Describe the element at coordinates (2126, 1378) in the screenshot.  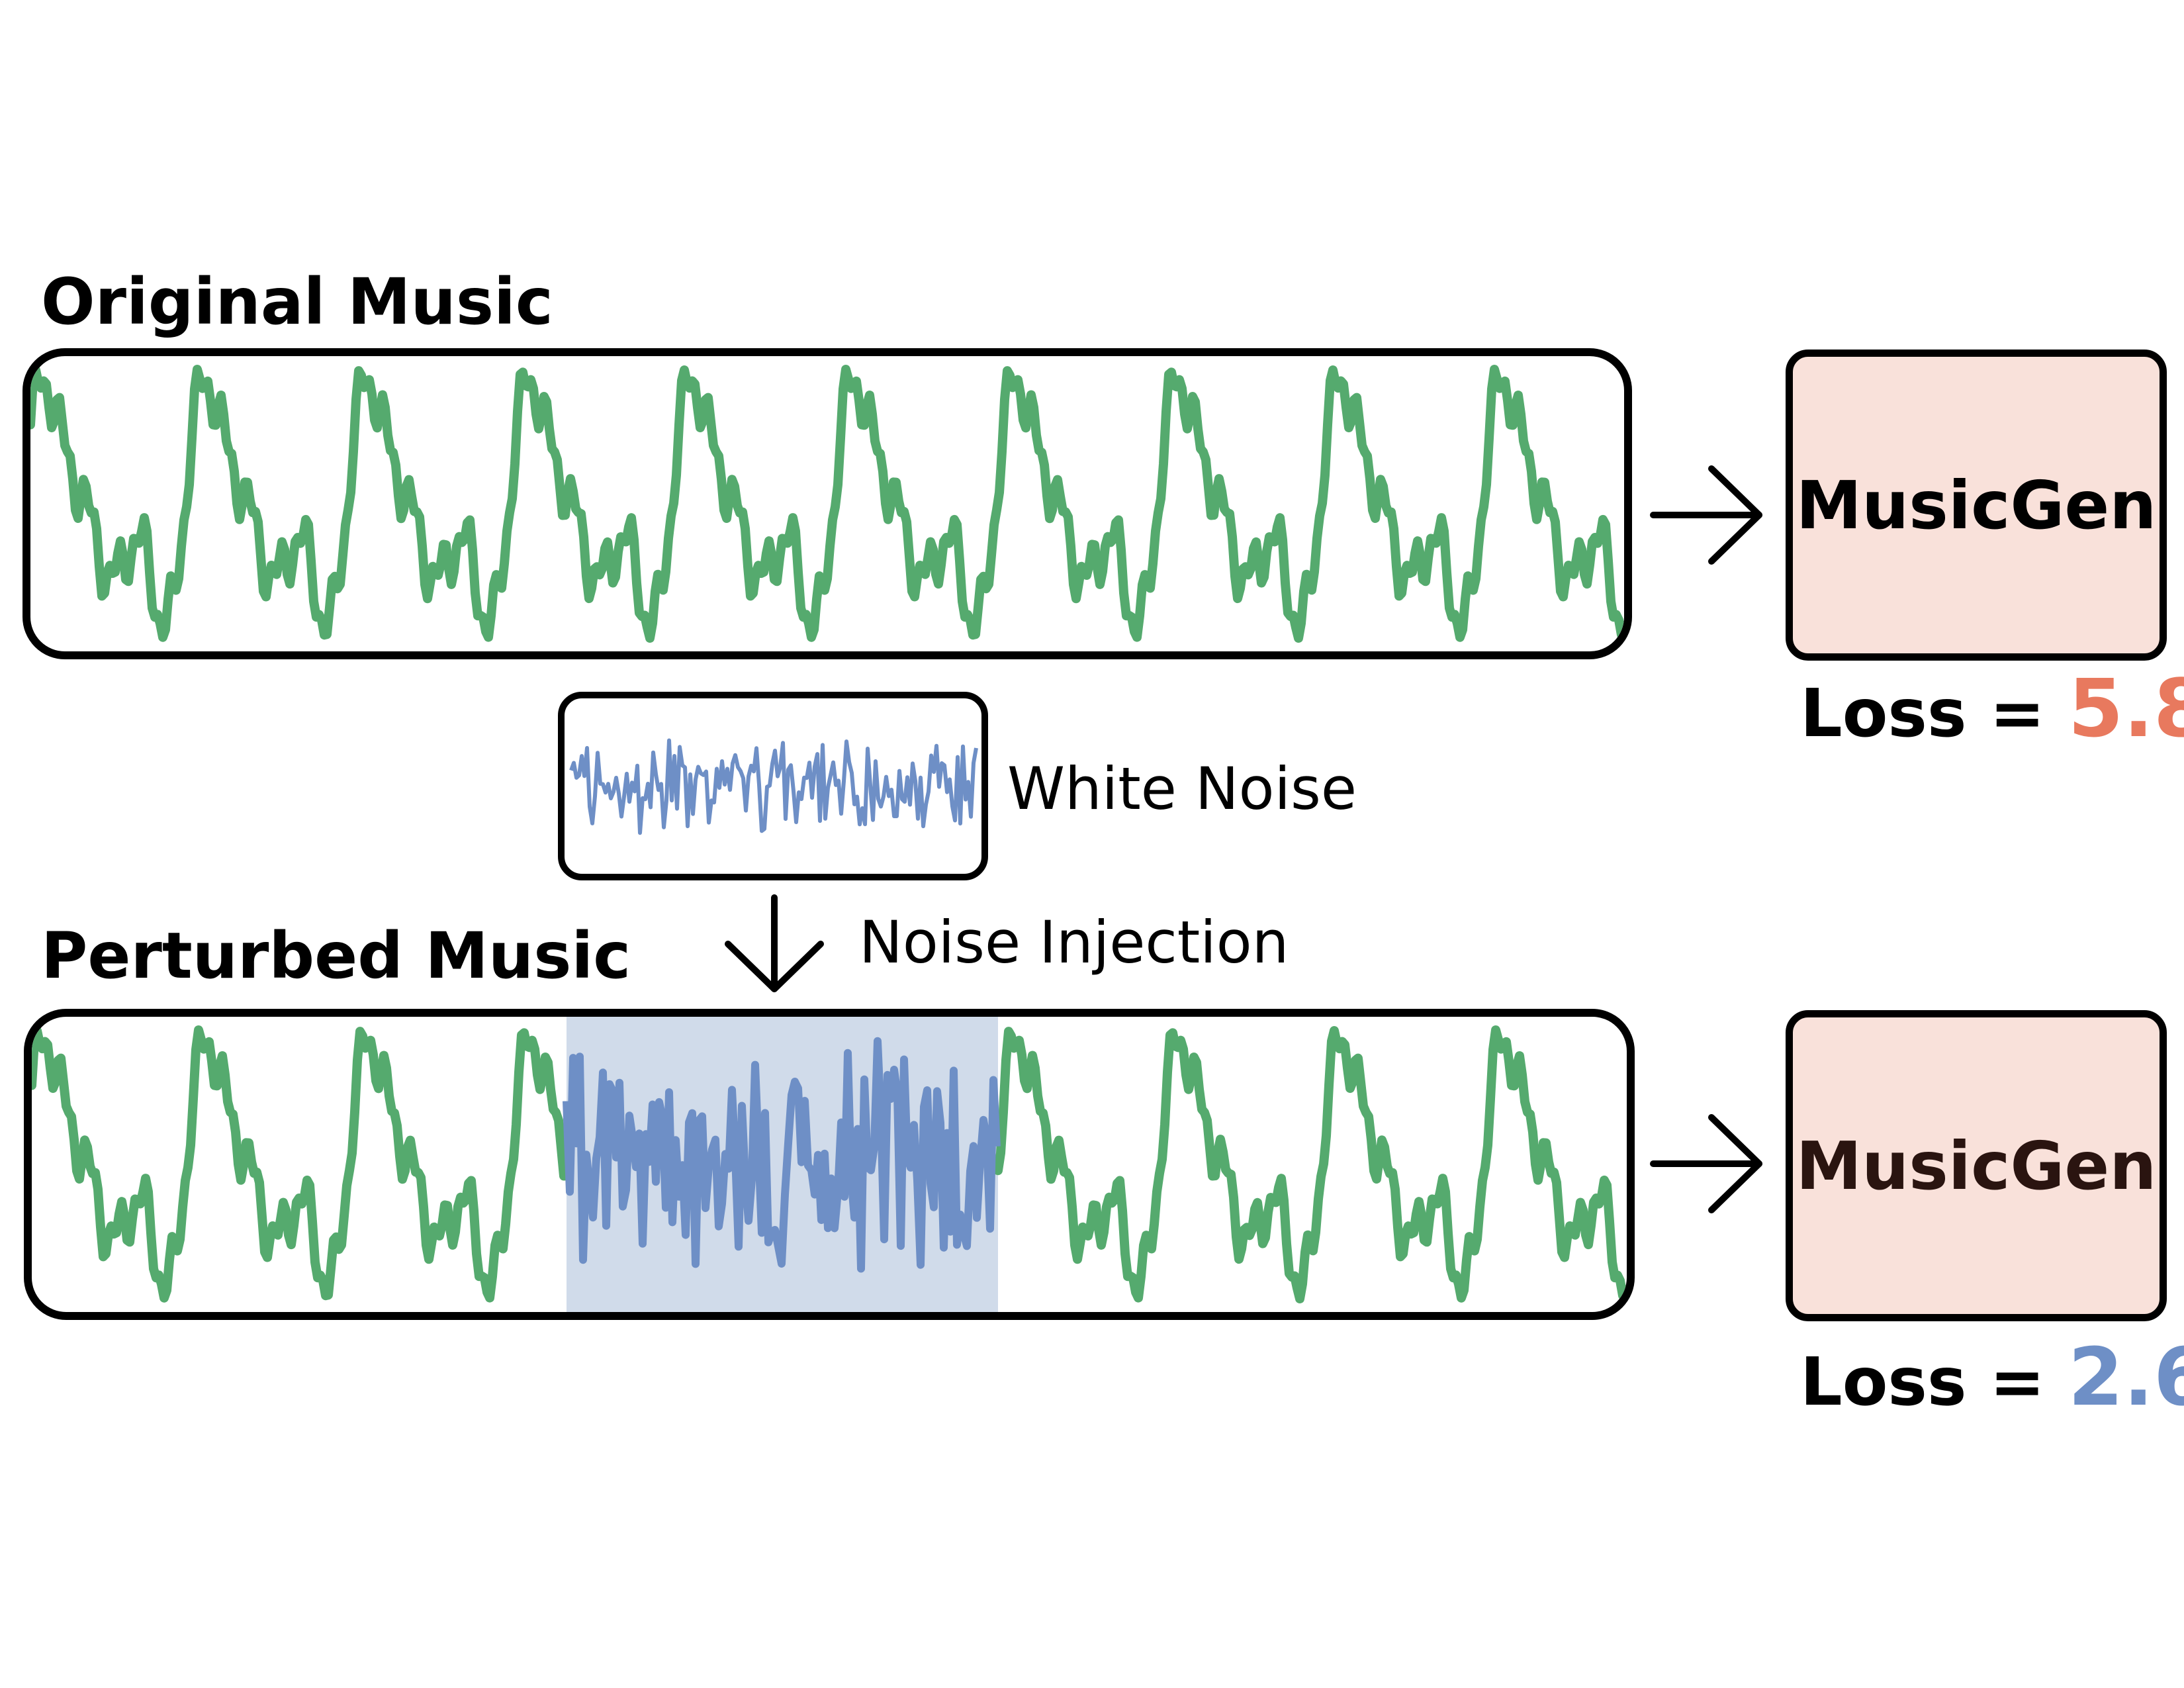
I see `loss-value: 2.6` at that location.